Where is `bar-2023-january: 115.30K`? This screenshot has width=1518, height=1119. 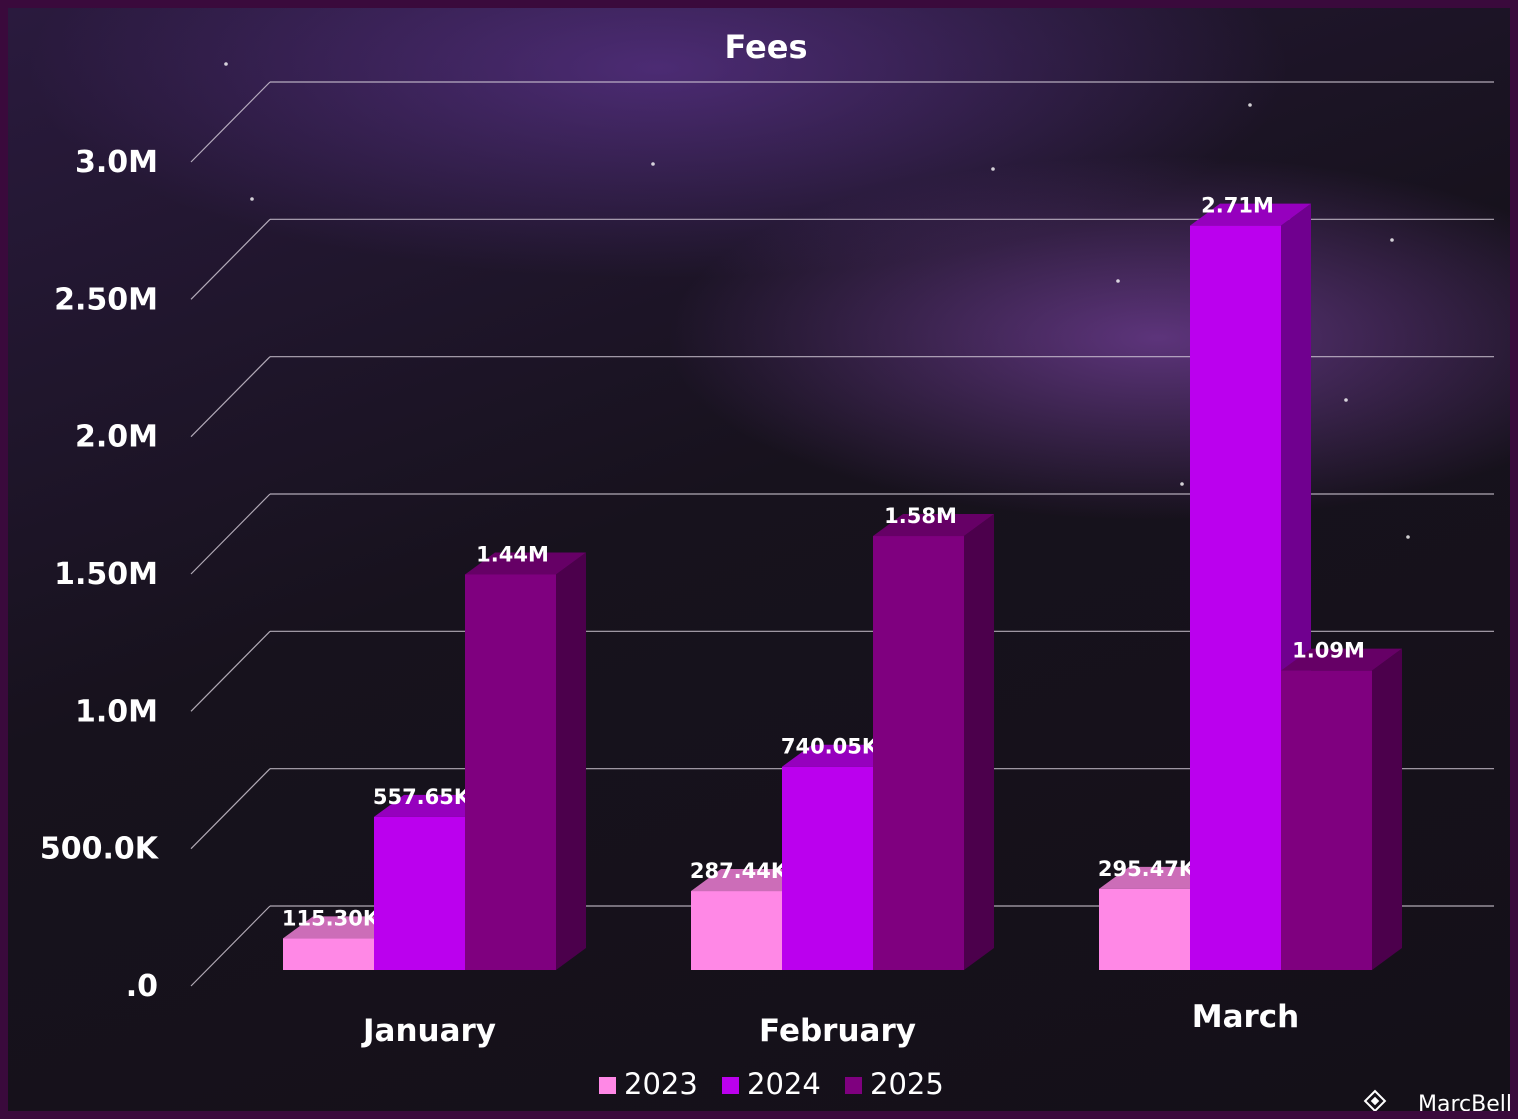 bar-2023-january: 115.30K is located at coordinates (343, 938).